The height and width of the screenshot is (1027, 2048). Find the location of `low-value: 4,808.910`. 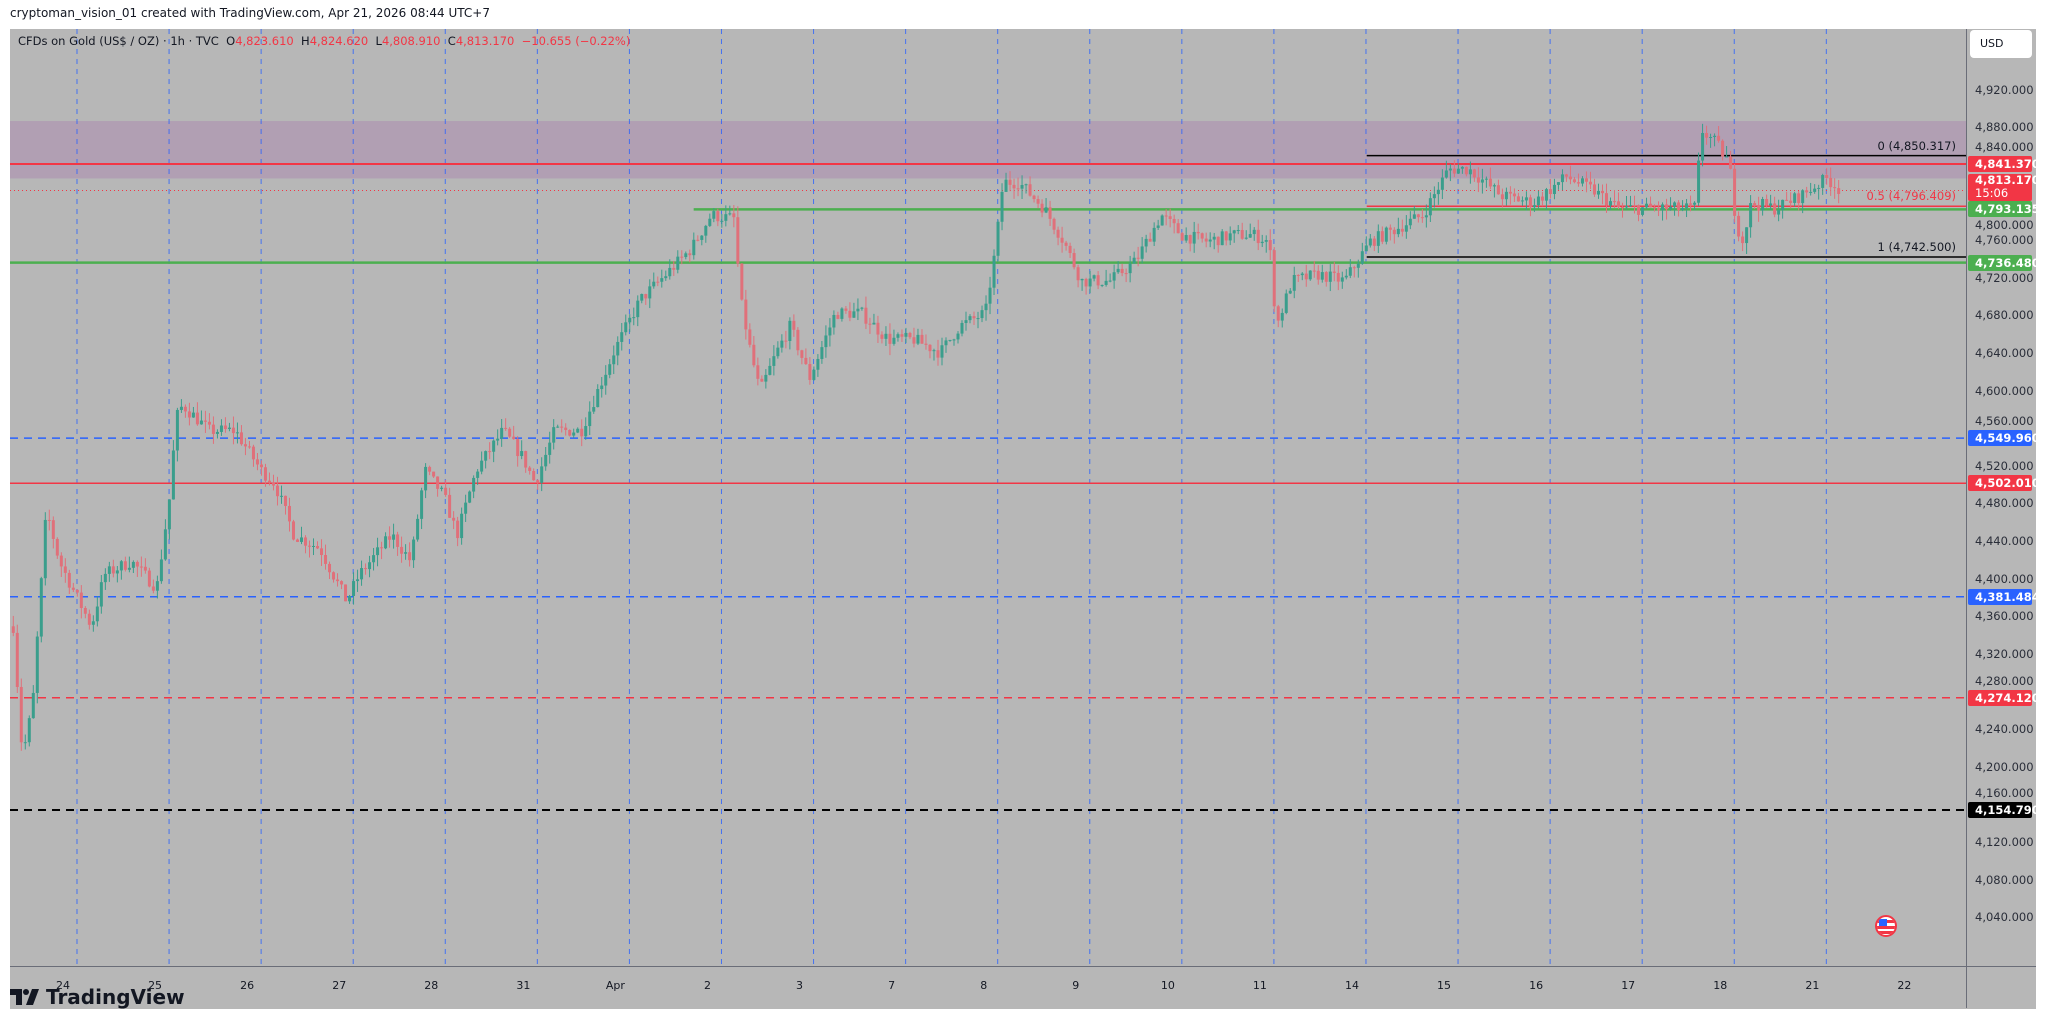

low-value: 4,808.910 is located at coordinates (411, 41).